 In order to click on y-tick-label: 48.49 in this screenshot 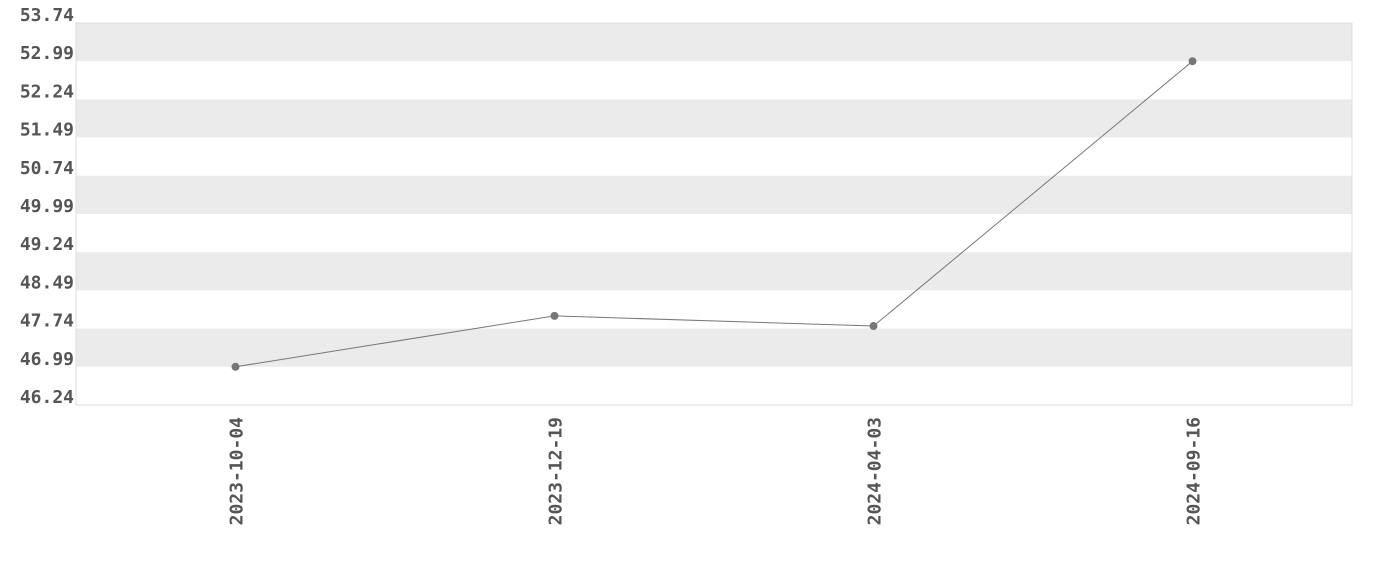, I will do `click(47, 282)`.